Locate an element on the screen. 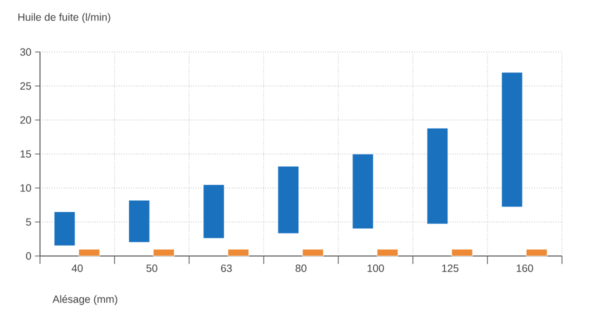 This screenshot has width=595, height=322. y-tick-label: 15 is located at coordinates (26, 154).